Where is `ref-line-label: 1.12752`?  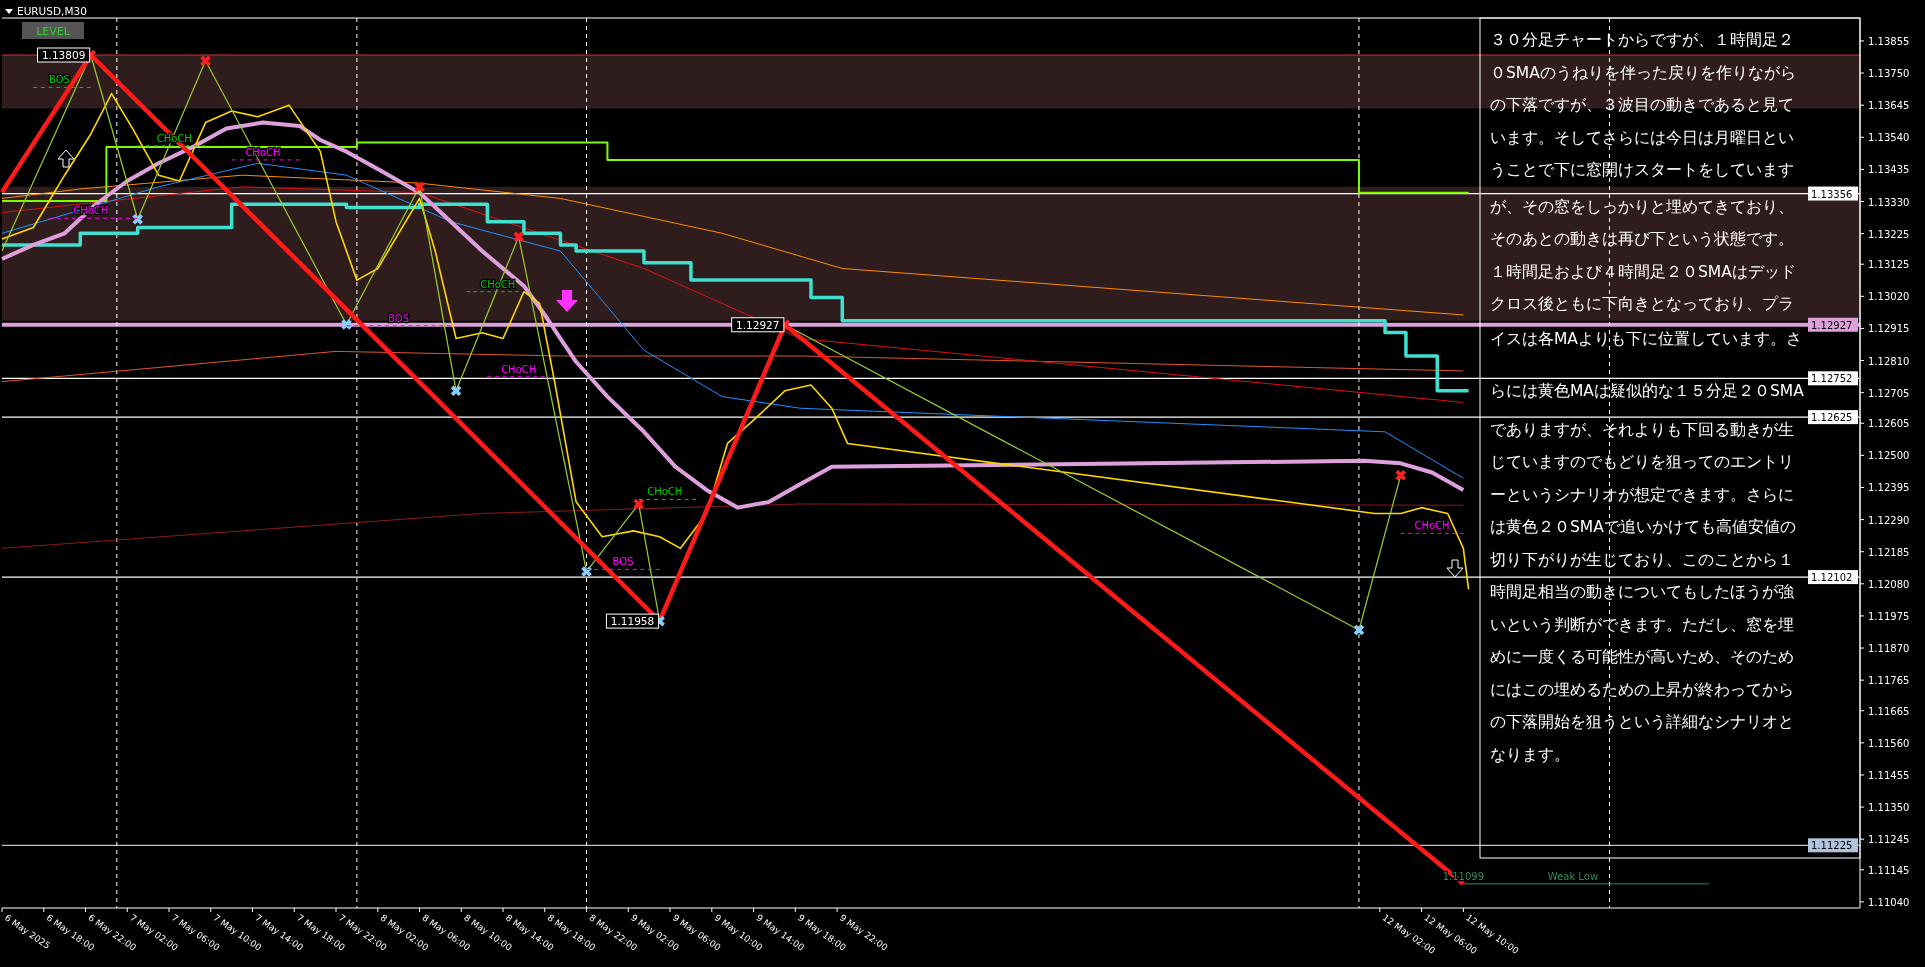
ref-line-label: 1.12752 is located at coordinates (1832, 379).